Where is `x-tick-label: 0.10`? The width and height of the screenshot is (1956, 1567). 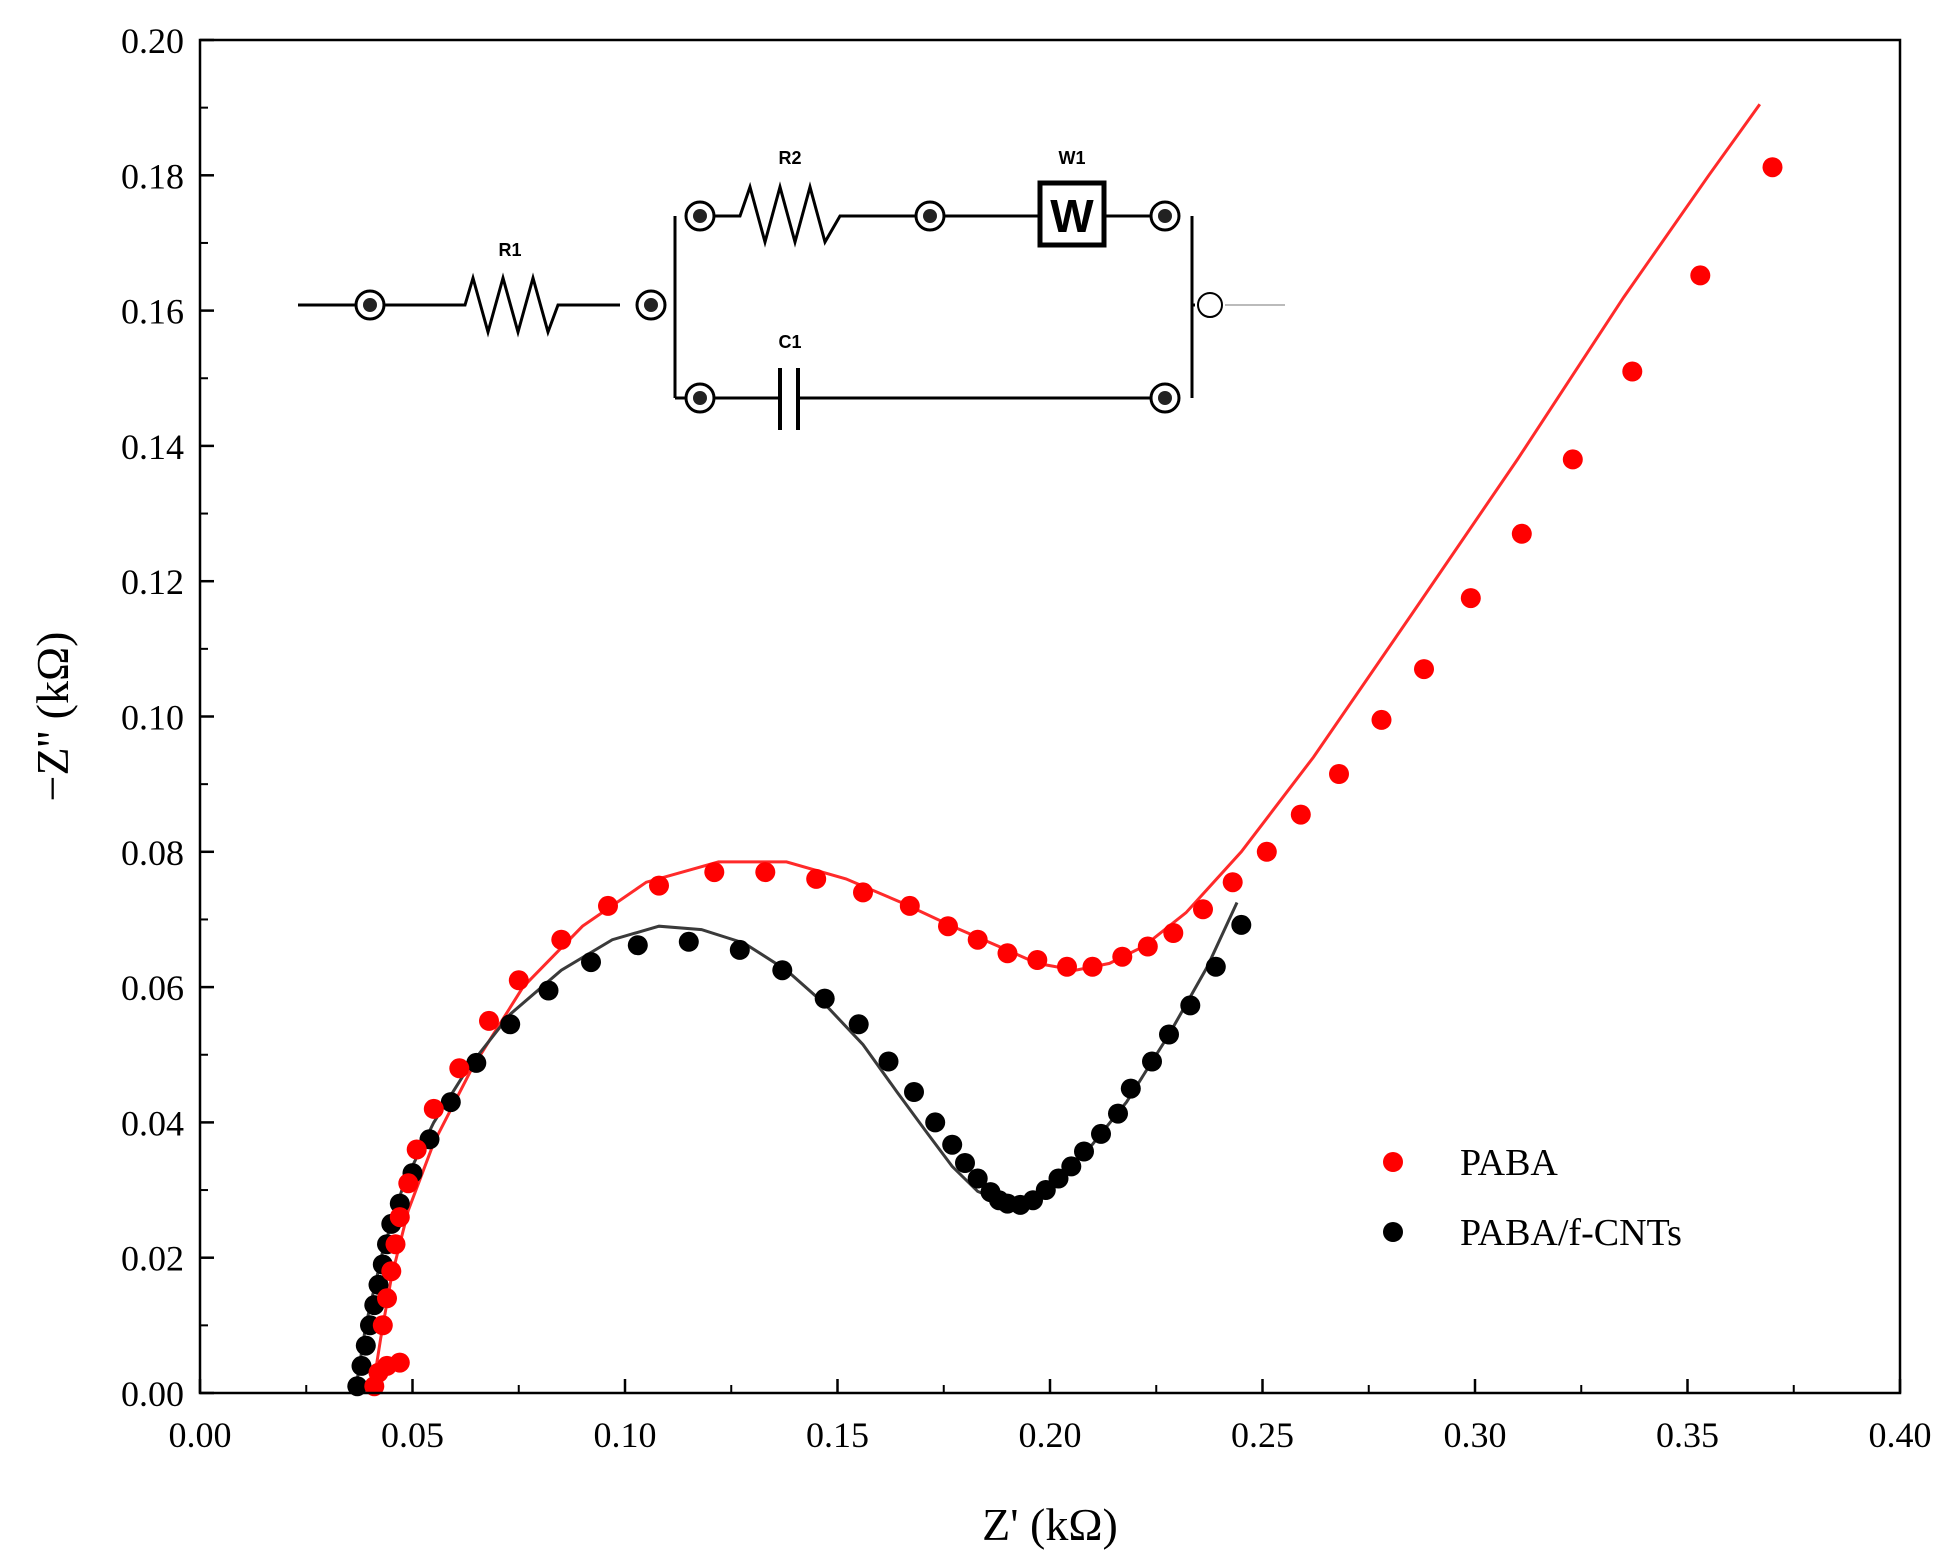
x-tick-label: 0.10 is located at coordinates (625, 1435).